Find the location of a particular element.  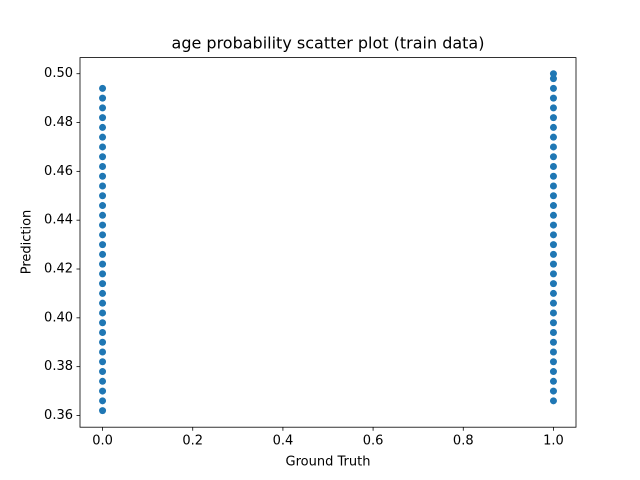

y-tick-label: 0.40 is located at coordinates (58, 317).